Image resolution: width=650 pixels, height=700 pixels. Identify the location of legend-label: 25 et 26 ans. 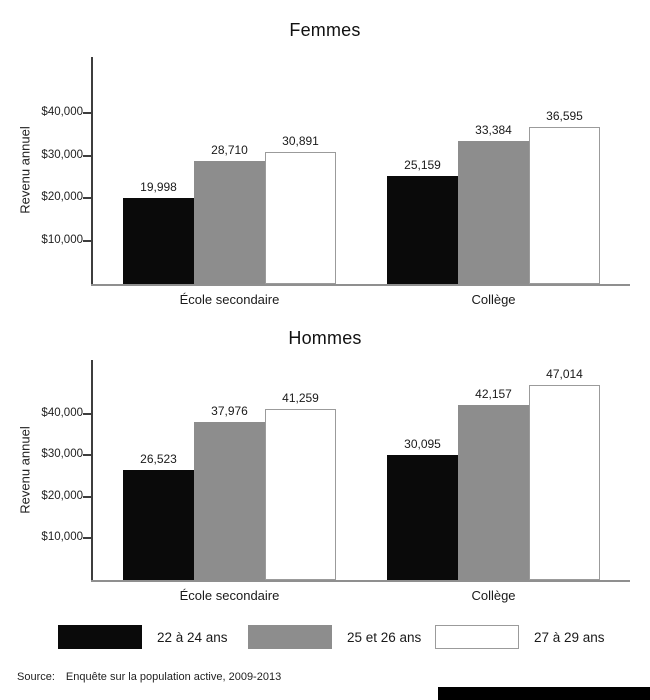
(384, 637).